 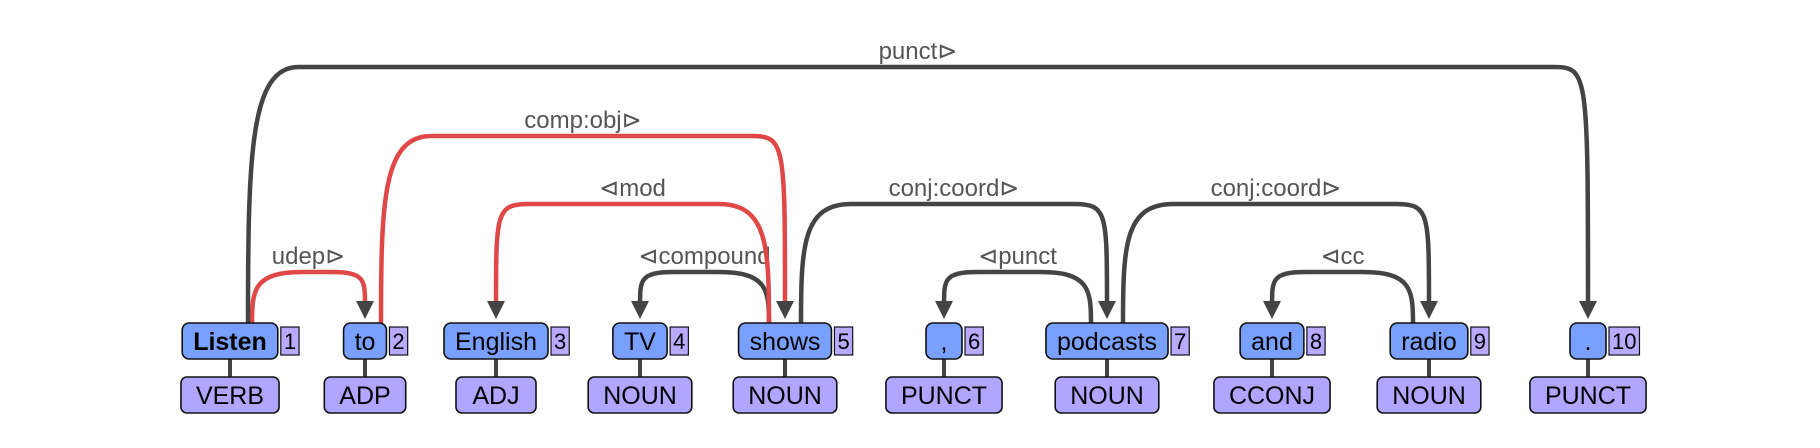 I want to click on pos-tag-label: ADP, so click(x=364, y=396).